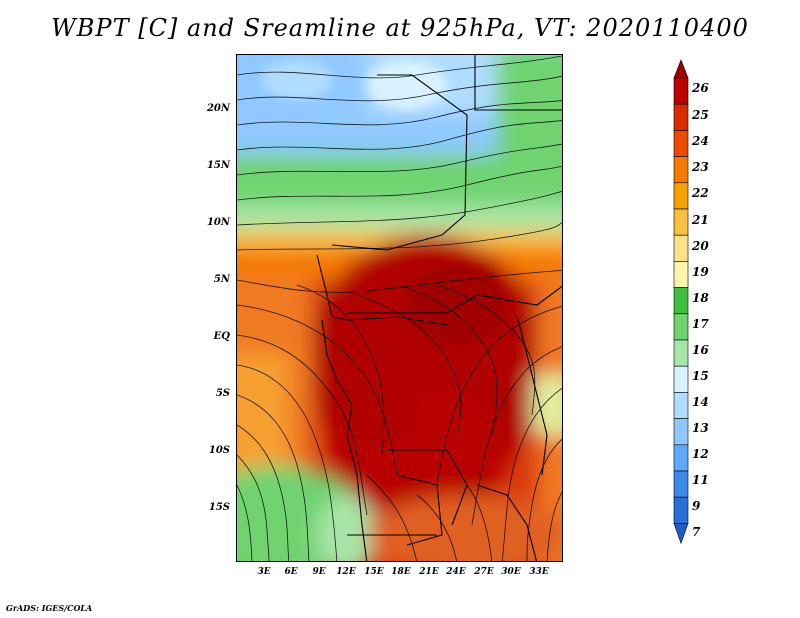 This screenshot has width=800, height=618. What do you see at coordinates (700, 324) in the screenshot?
I see `colorbar-label: 17` at bounding box center [700, 324].